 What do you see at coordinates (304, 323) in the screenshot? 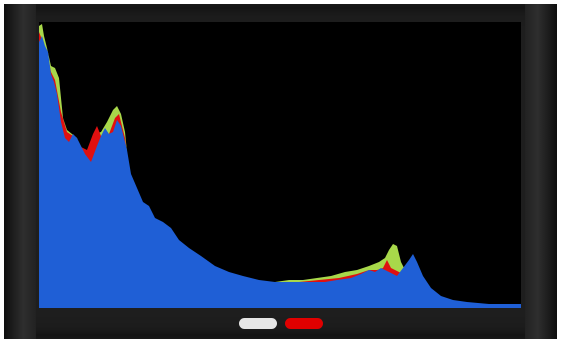
I see `indicator-red` at bounding box center [304, 323].